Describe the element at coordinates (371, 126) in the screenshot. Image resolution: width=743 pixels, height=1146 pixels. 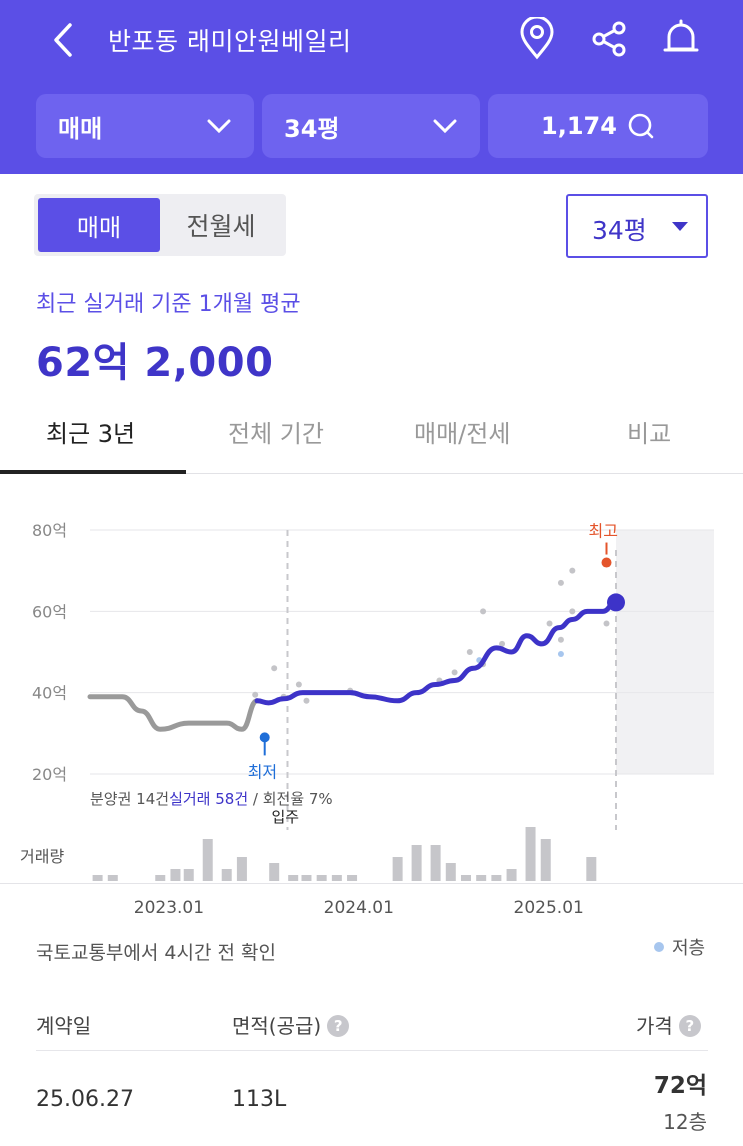
I see `size-filter: 34평` at that location.